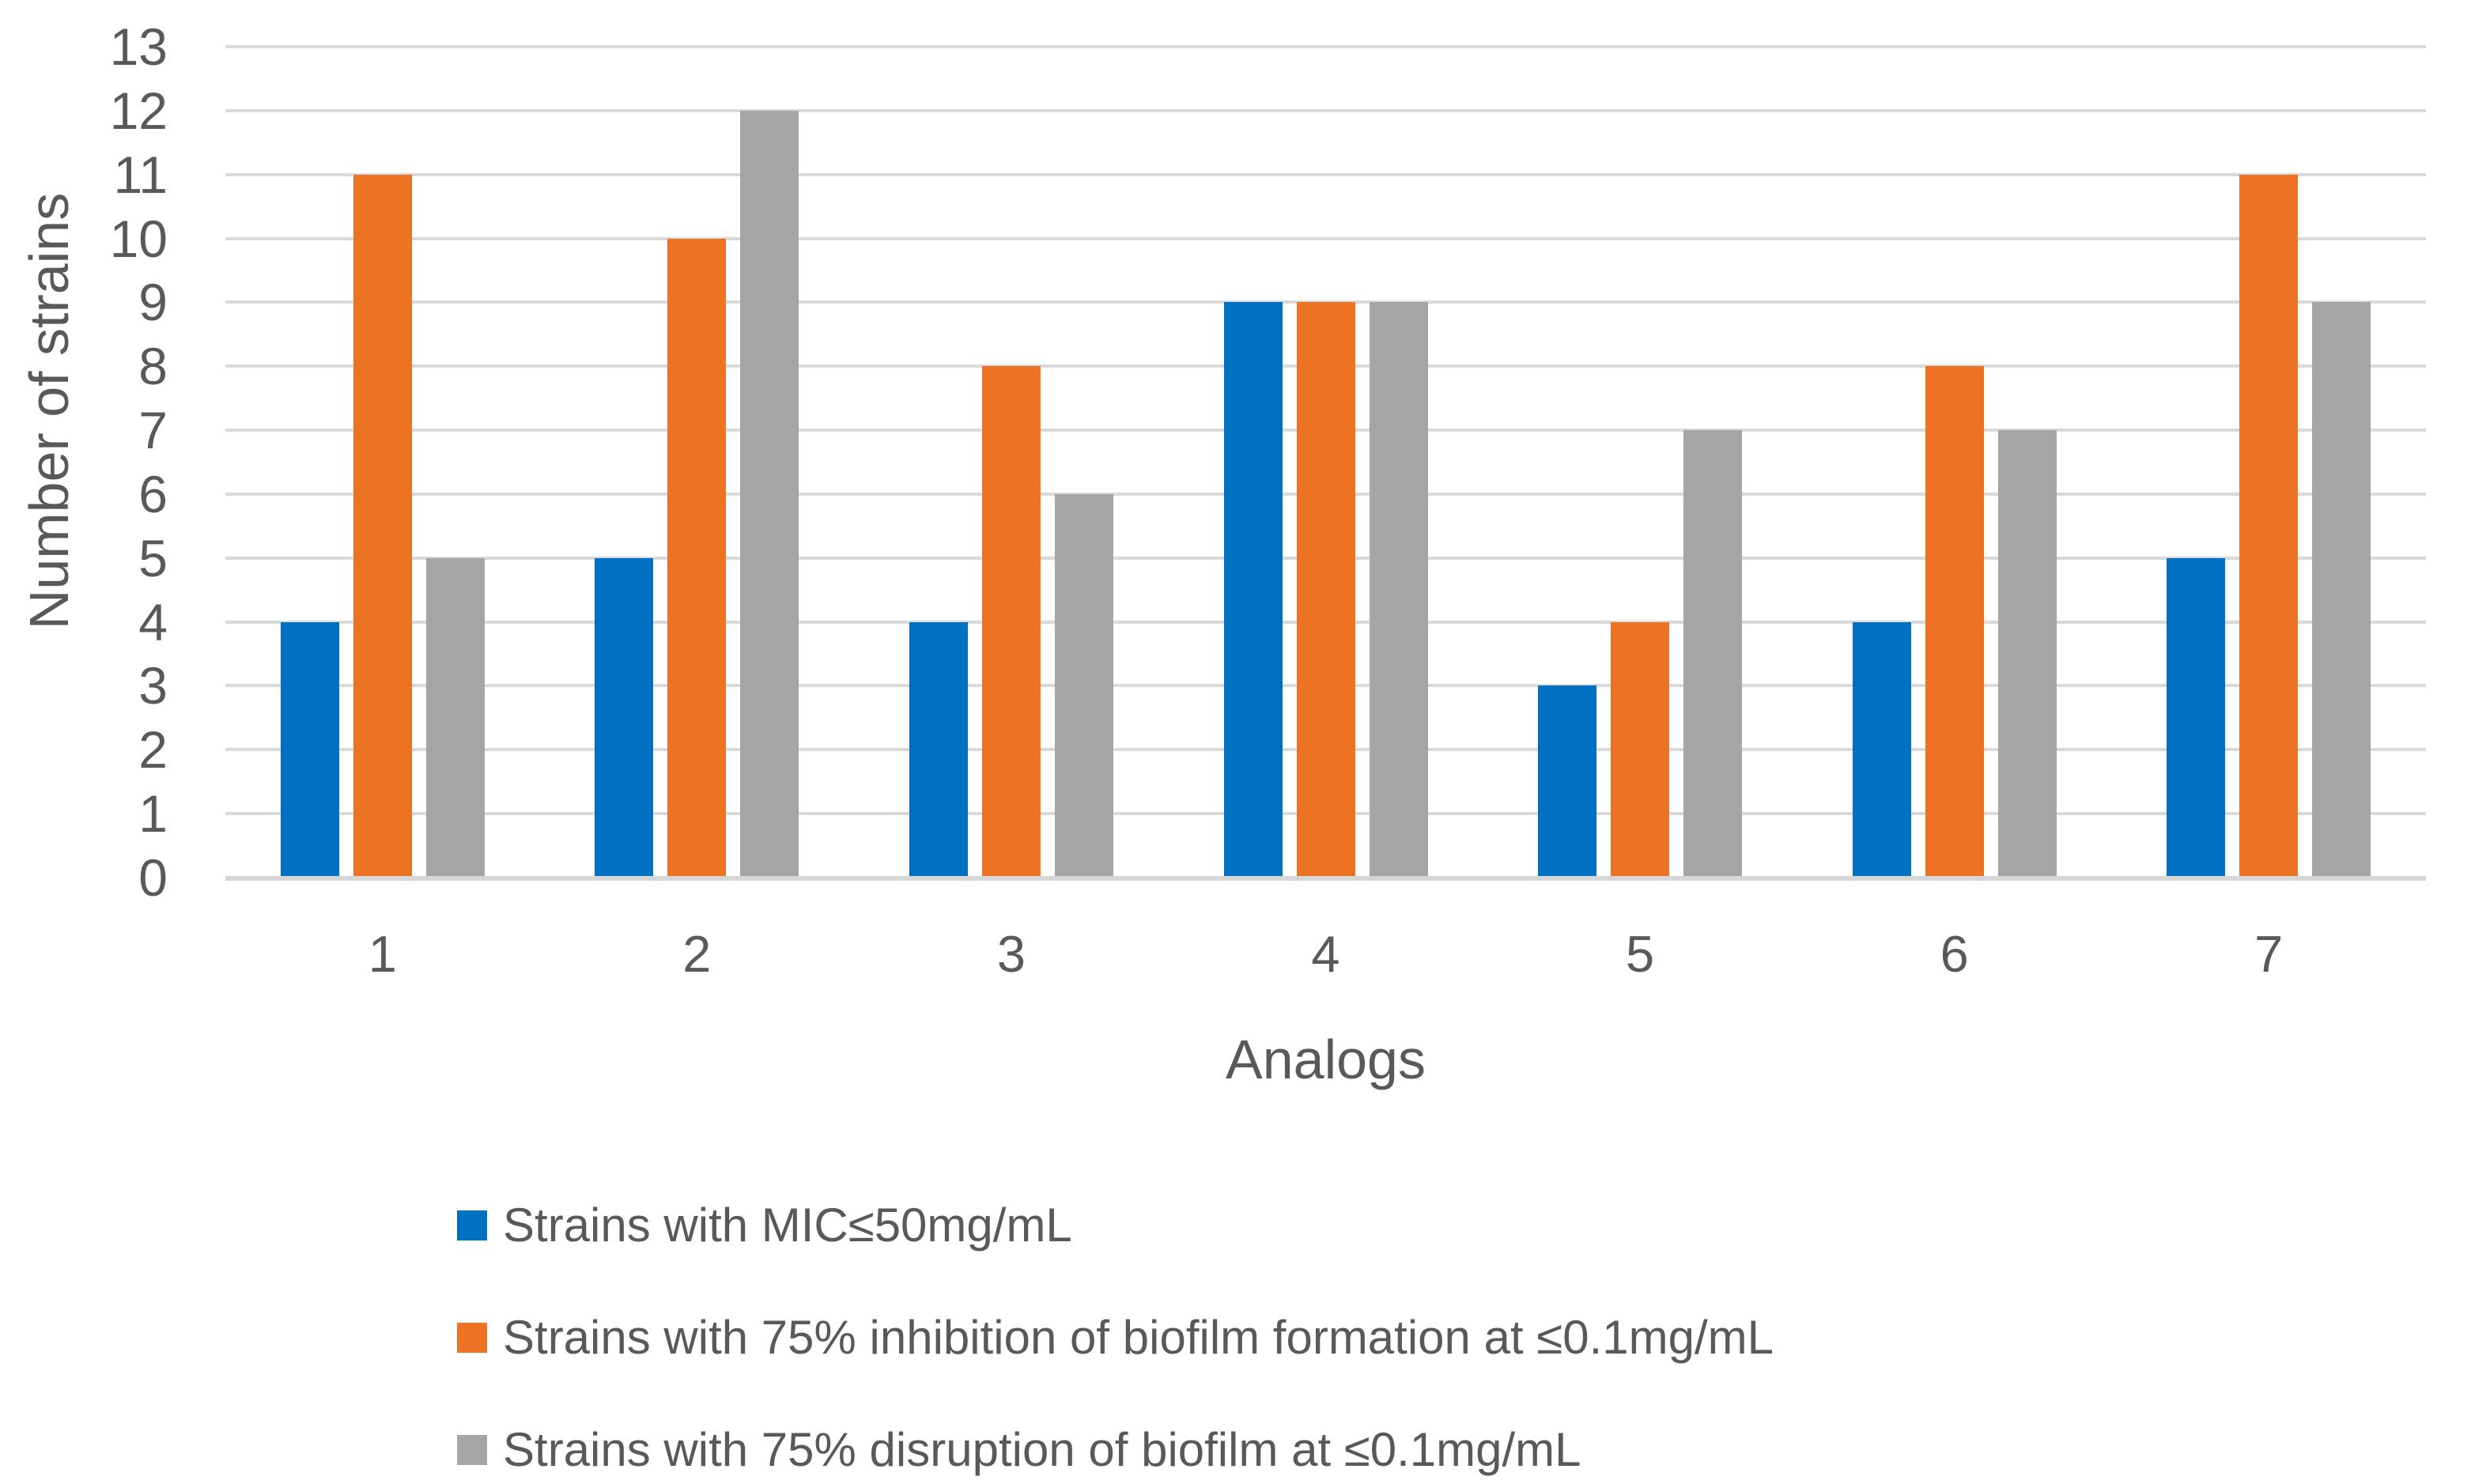  What do you see at coordinates (1398, 590) in the screenshot?
I see `bar-analog4-series3` at bounding box center [1398, 590].